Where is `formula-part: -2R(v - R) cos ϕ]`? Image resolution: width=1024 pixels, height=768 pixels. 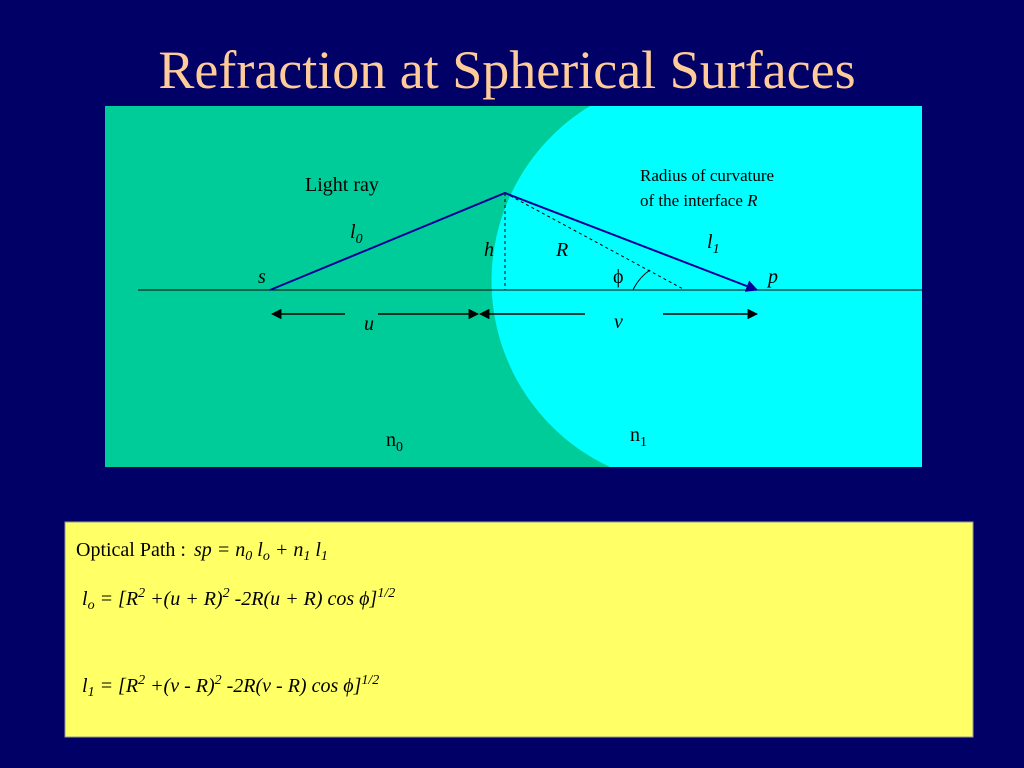 formula-part: -2R(v - R) cos ϕ] is located at coordinates (292, 686).